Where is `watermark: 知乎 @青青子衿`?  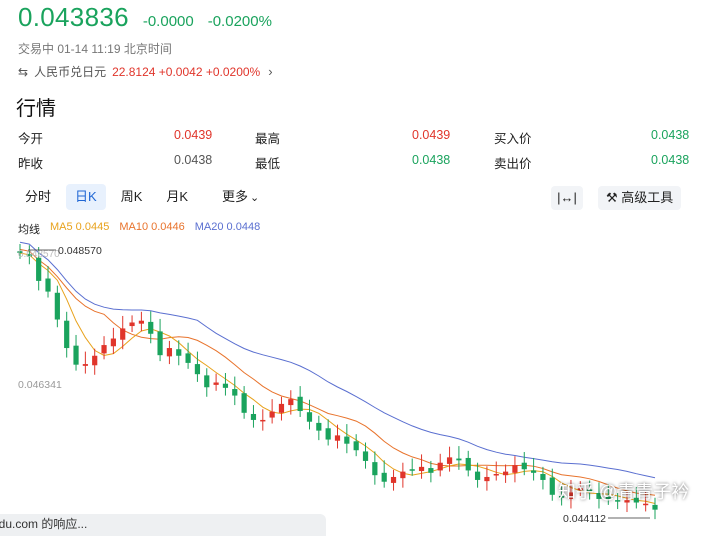 watermark: 知乎 @青青子衿 is located at coordinates (624, 492).